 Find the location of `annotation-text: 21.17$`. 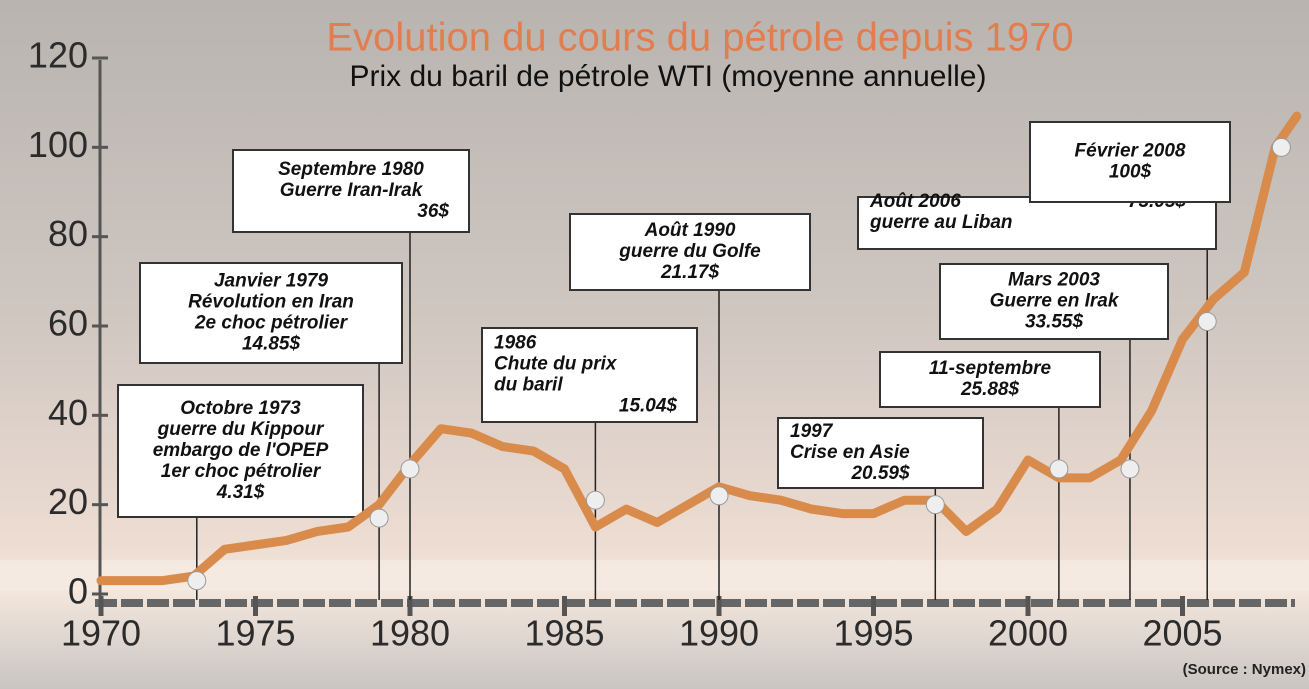

annotation-text: 21.17$ is located at coordinates (690, 272).